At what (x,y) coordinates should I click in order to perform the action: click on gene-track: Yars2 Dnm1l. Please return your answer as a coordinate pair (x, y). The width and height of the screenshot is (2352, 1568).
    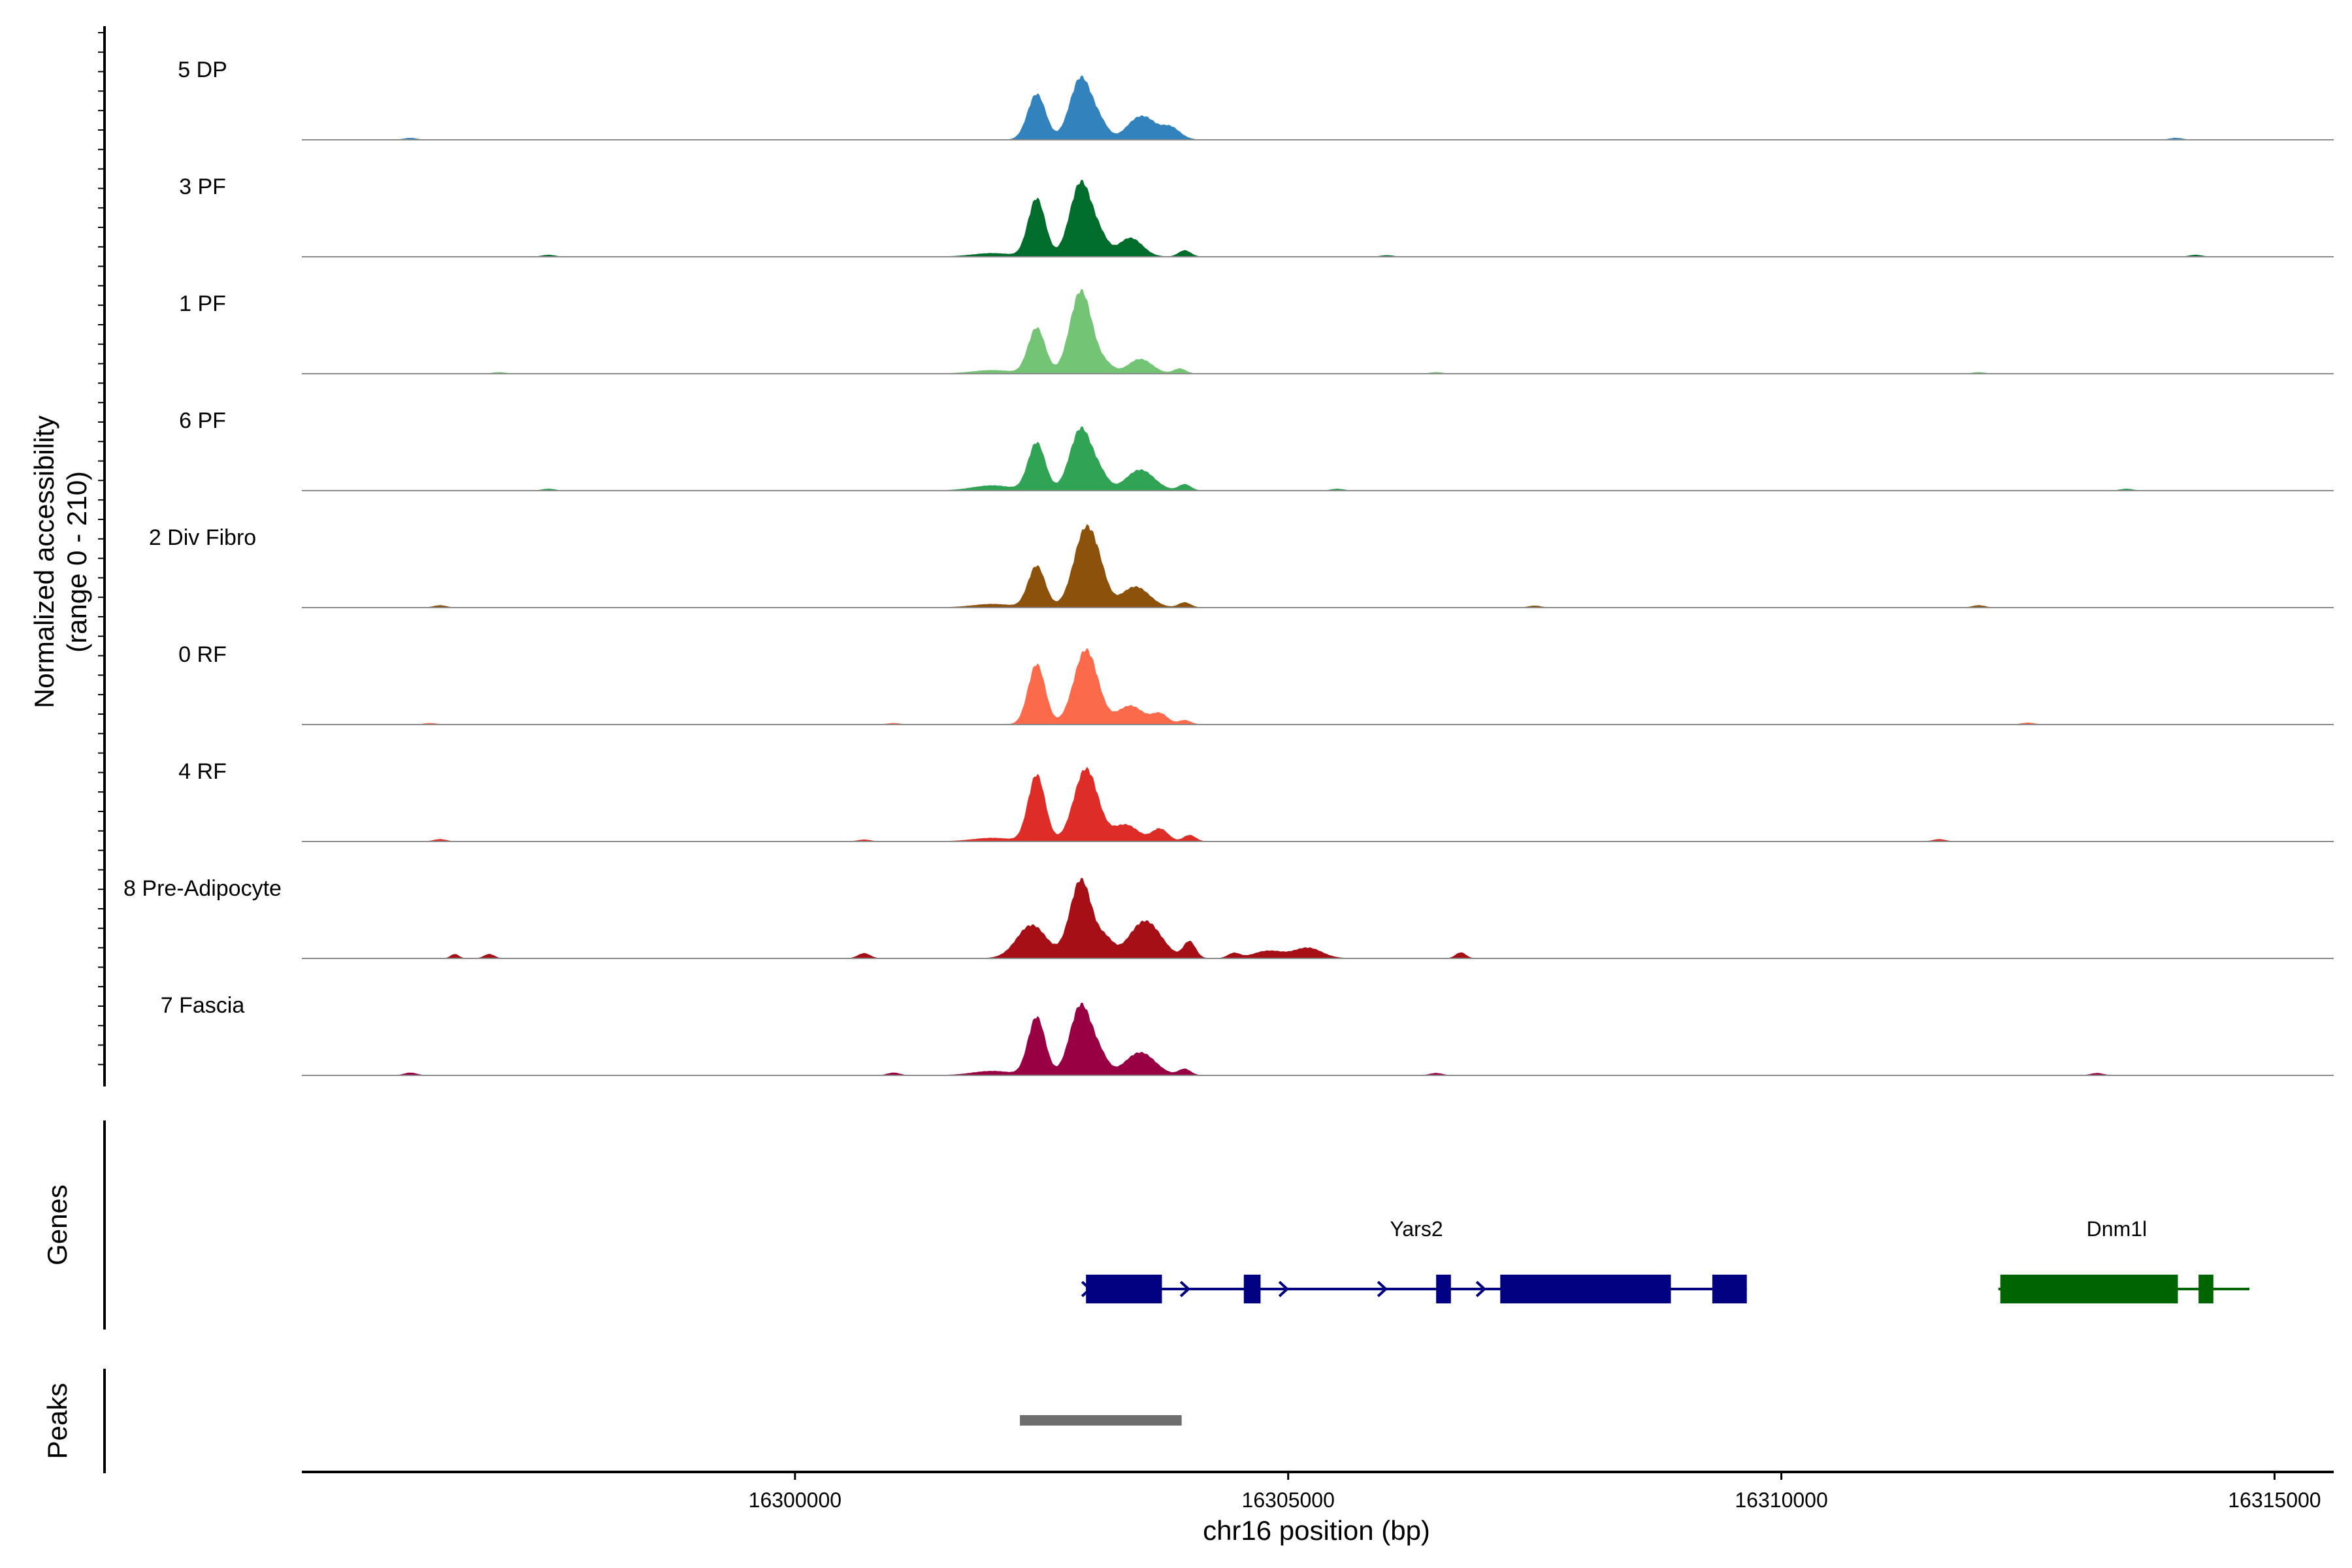
    Looking at the image, I should click on (1665, 1260).